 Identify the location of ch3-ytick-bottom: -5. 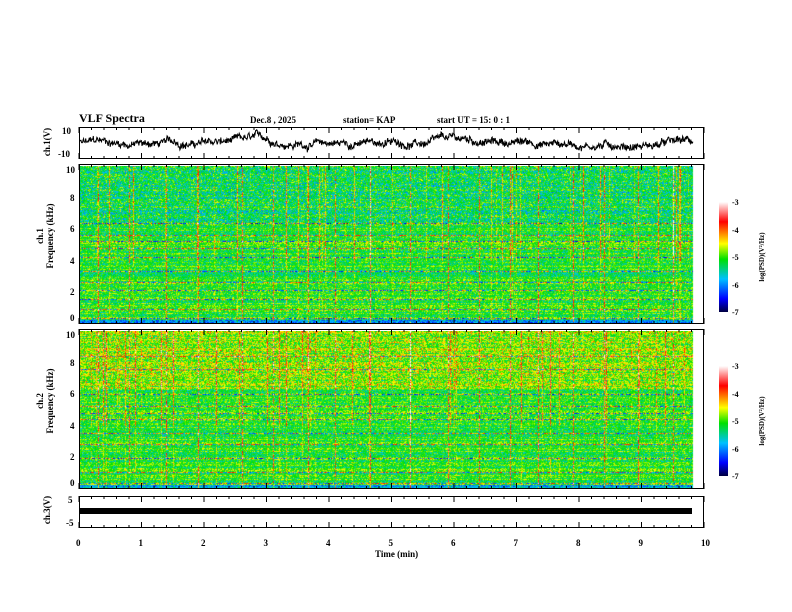
(70, 523).